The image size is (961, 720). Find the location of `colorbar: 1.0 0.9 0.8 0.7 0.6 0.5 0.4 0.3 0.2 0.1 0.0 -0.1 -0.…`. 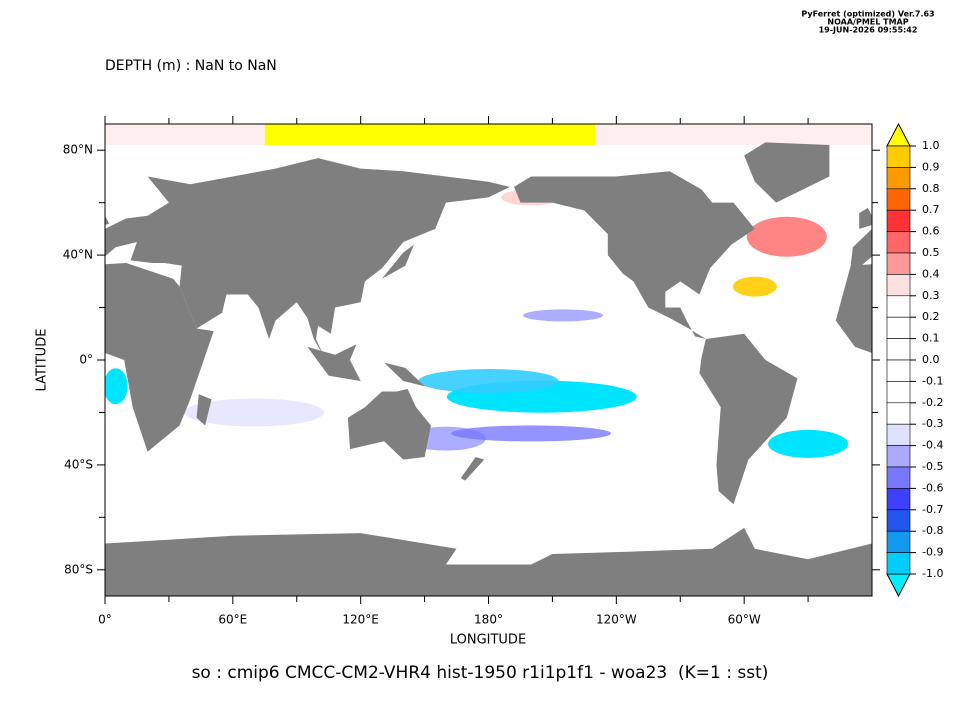

colorbar: 1.0 0.9 0.8 0.7 0.6 0.5 0.4 0.3 0.2 0.1 0.0 -0.1 -0.… is located at coordinates (914, 360).